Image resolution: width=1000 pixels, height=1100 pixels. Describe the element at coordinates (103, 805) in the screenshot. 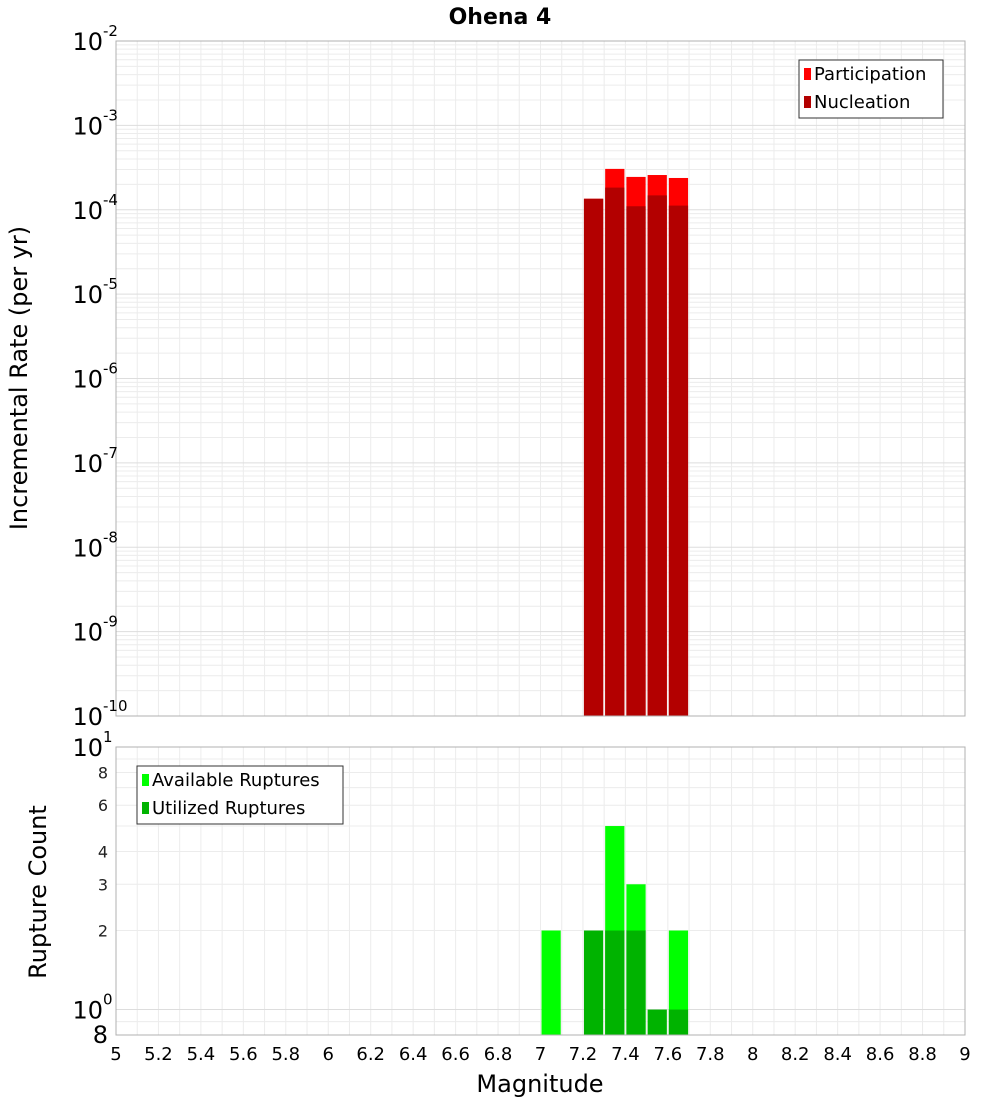

I see `bottom-y-minor-tick-4: 6` at that location.